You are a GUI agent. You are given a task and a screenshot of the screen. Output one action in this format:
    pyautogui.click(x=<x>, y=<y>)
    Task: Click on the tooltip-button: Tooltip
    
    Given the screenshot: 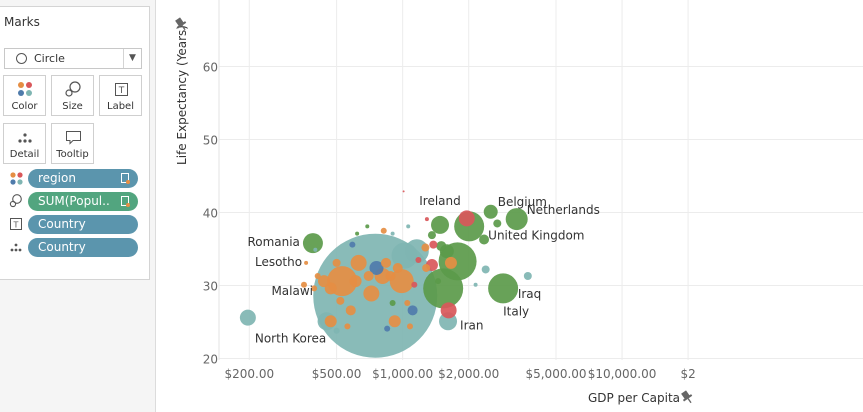 What is the action you would take?
    pyautogui.click(x=72, y=143)
    